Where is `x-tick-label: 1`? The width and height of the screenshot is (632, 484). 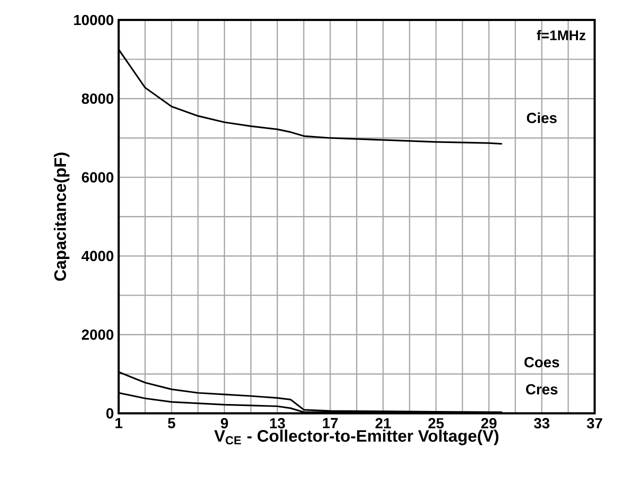
x-tick-label: 1 is located at coordinates (119, 423).